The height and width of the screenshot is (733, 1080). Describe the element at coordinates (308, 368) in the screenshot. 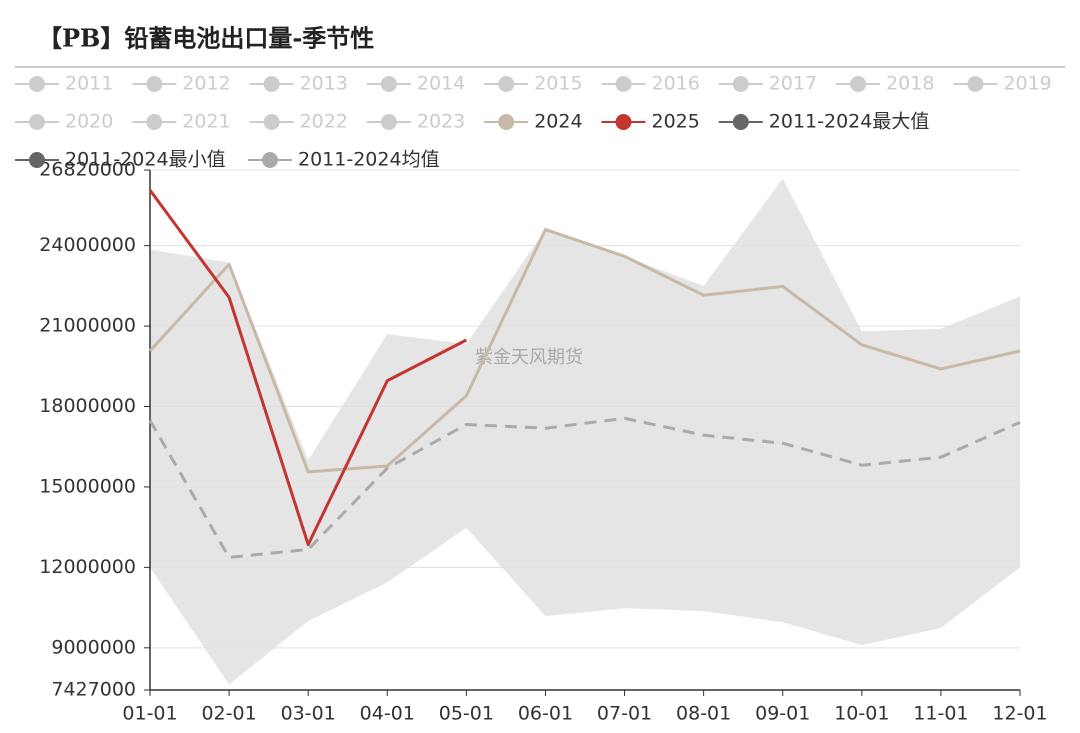

I see `series-line` at that location.